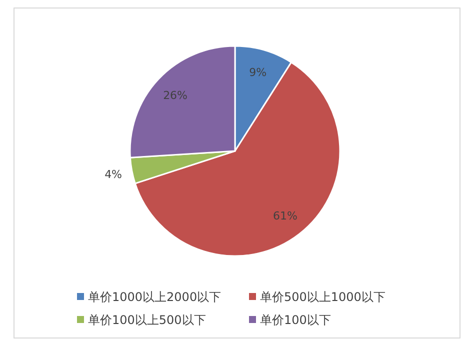 This screenshot has height=349, width=476. Describe the element at coordinates (155, 297) in the screenshot. I see `legend-label: 单价1000以上2000以下` at that location.